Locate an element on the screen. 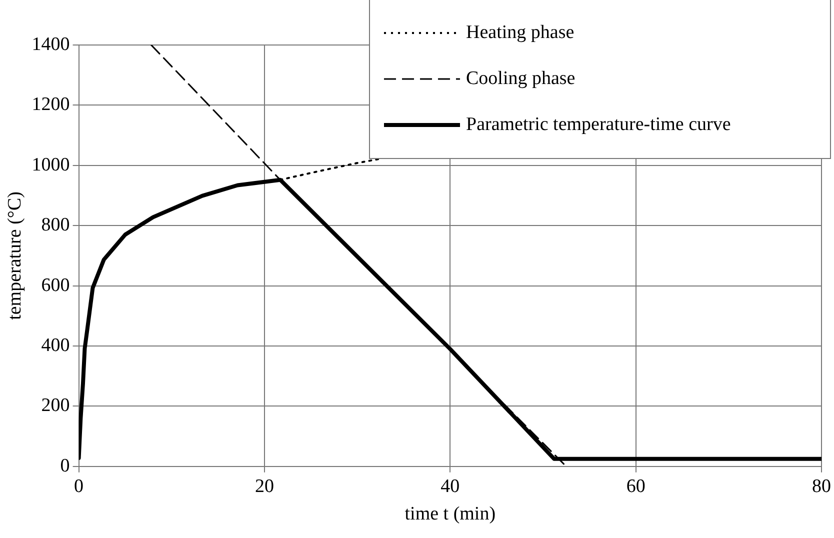  y-axis-title: temperature (°C) is located at coordinates (15, 255).